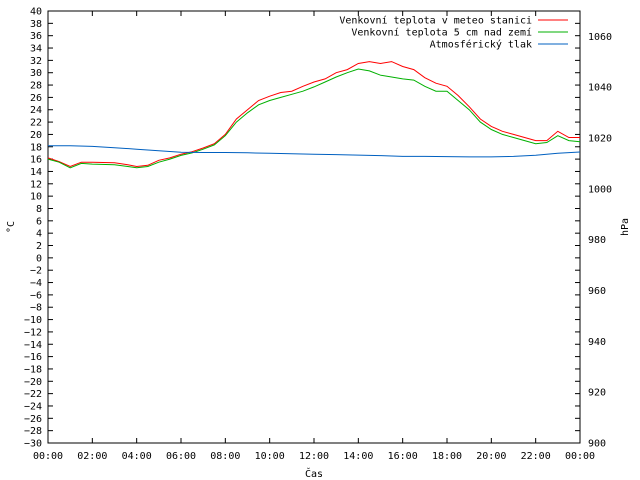 This screenshot has width=640, height=480. What do you see at coordinates (314, 473) in the screenshot?
I see `x-axis-label: Čas` at bounding box center [314, 473].